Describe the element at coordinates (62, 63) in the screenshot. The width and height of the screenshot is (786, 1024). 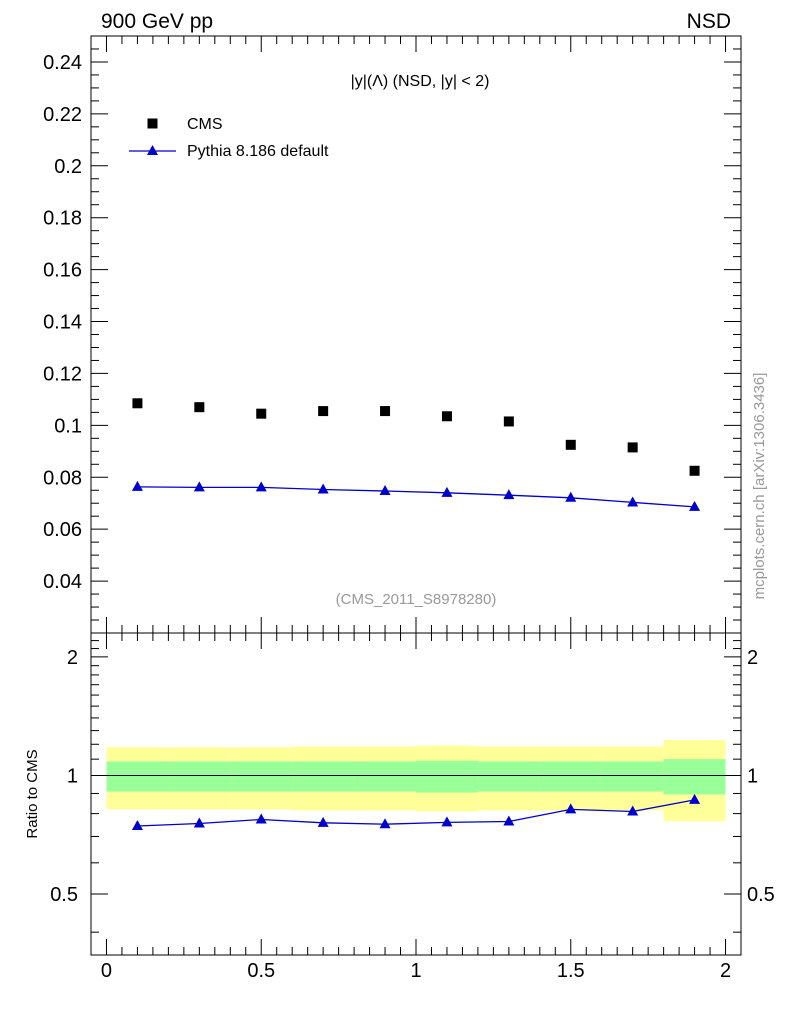
I see `main-y-tick-label: 0.24` at that location.